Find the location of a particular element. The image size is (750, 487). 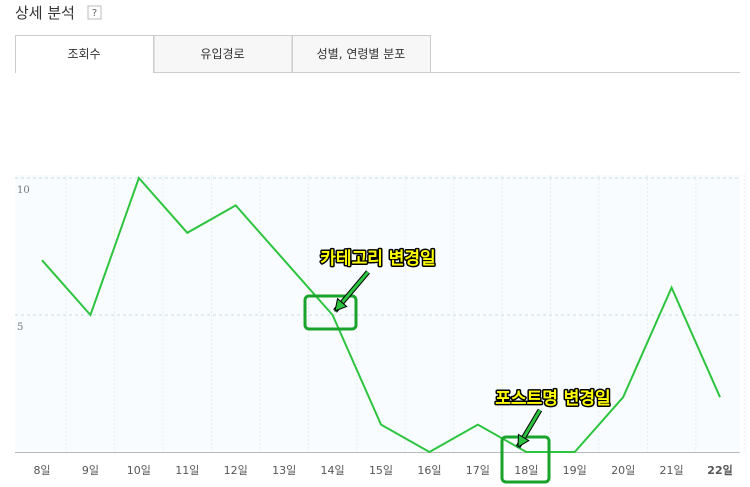

x-tick-label: 19일 is located at coordinates (575, 470).